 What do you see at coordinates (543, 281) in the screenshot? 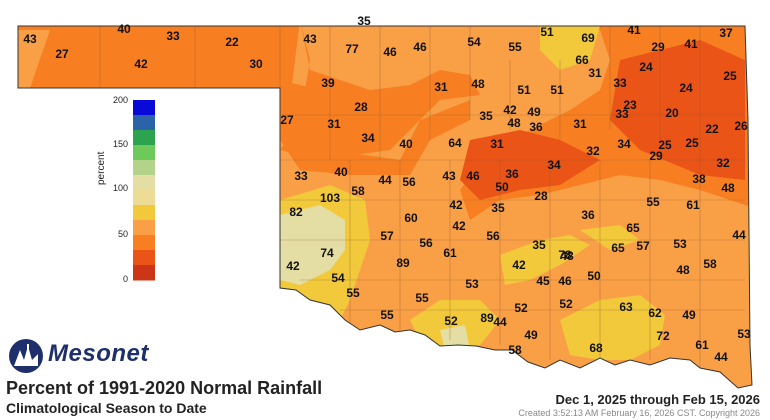
I see `station-value: 45` at bounding box center [543, 281].